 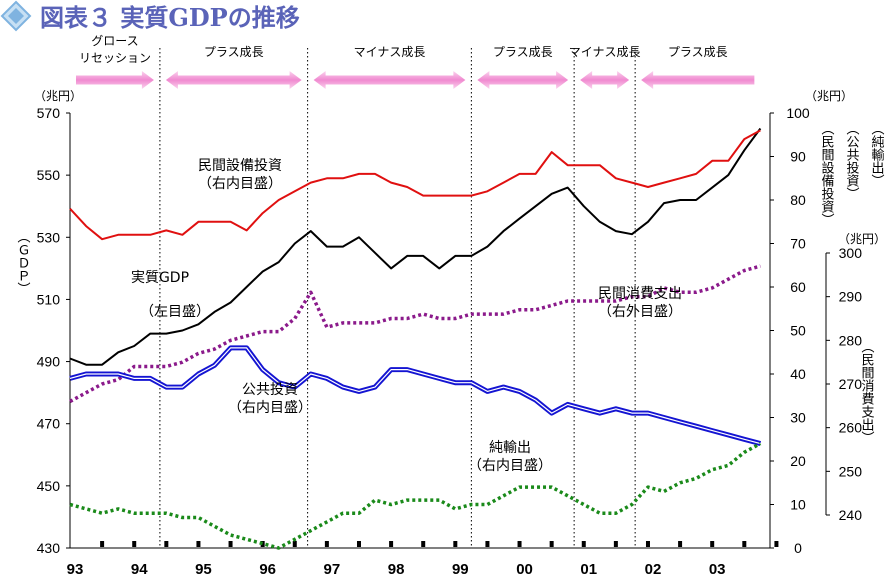 I want to click on left-tick-label: 530, so click(x=49, y=237).